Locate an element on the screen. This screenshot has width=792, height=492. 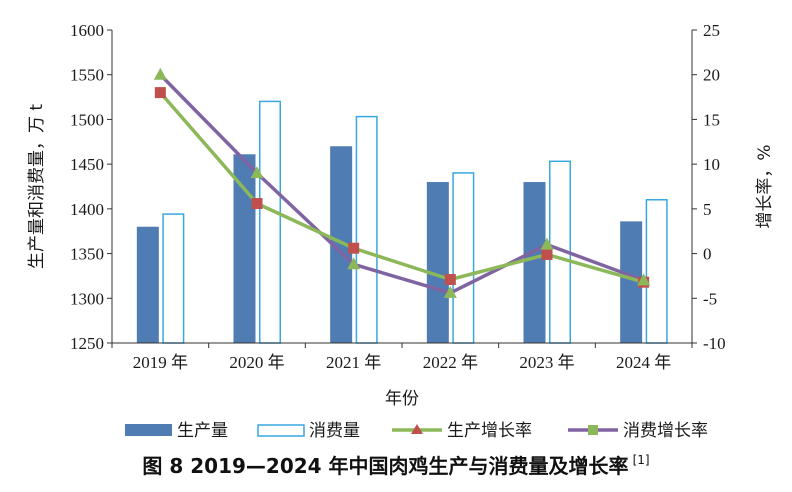
y-axis-title-right: 增长率，% is located at coordinates (765, 186).